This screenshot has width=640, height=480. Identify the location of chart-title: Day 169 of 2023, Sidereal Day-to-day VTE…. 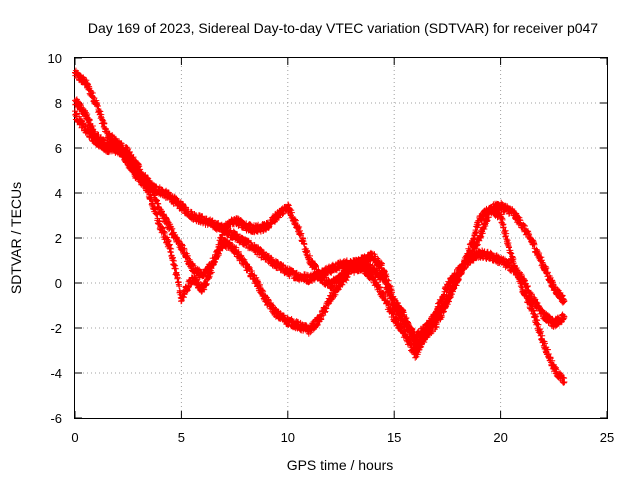
(343, 28).